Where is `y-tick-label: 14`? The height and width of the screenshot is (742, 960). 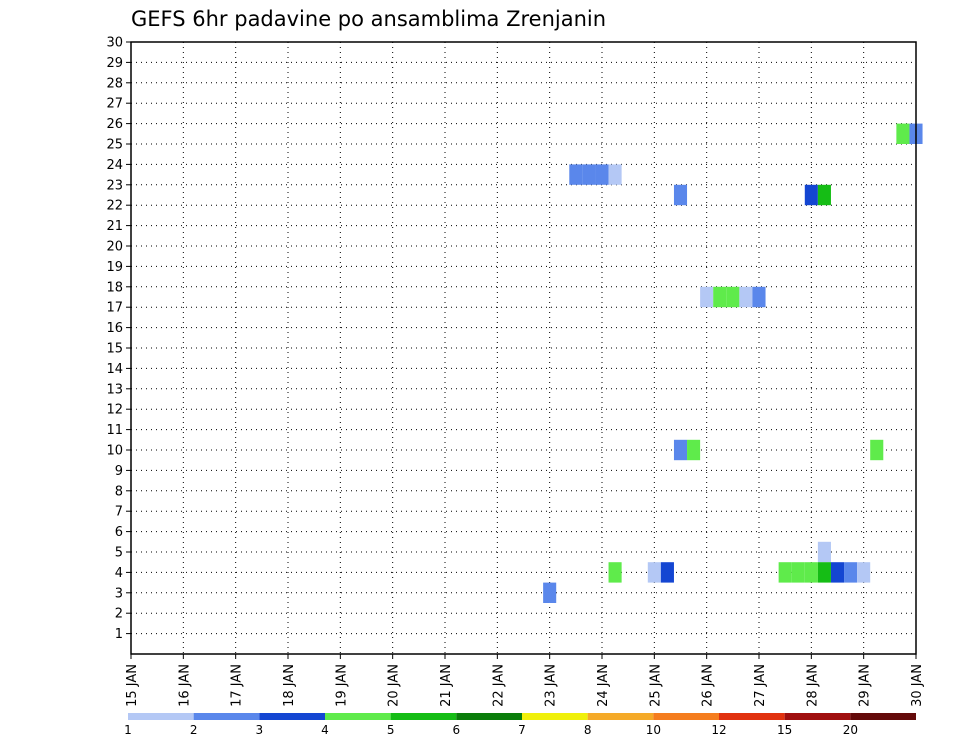 y-tick-label: 14 is located at coordinates (114, 369).